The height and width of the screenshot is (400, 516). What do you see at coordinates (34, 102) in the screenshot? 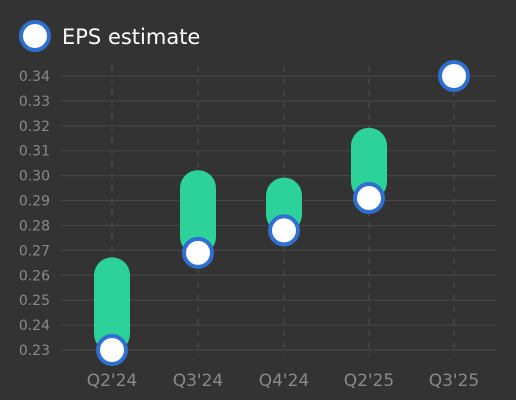
I see `y-tick-label: 0.33` at bounding box center [34, 102].